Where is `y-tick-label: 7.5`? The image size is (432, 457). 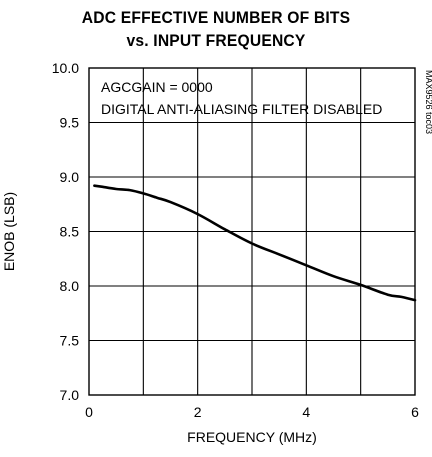 y-tick-label: 7.5 is located at coordinates (70, 341).